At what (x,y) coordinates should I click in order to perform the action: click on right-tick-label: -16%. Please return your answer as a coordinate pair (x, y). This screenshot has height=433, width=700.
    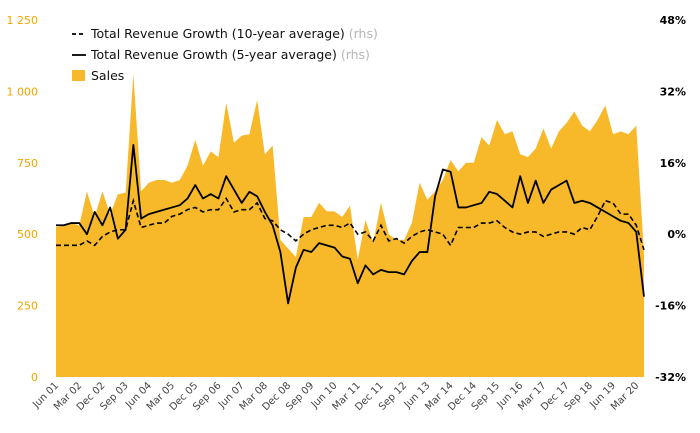
    Looking at the image, I should click on (670, 306).